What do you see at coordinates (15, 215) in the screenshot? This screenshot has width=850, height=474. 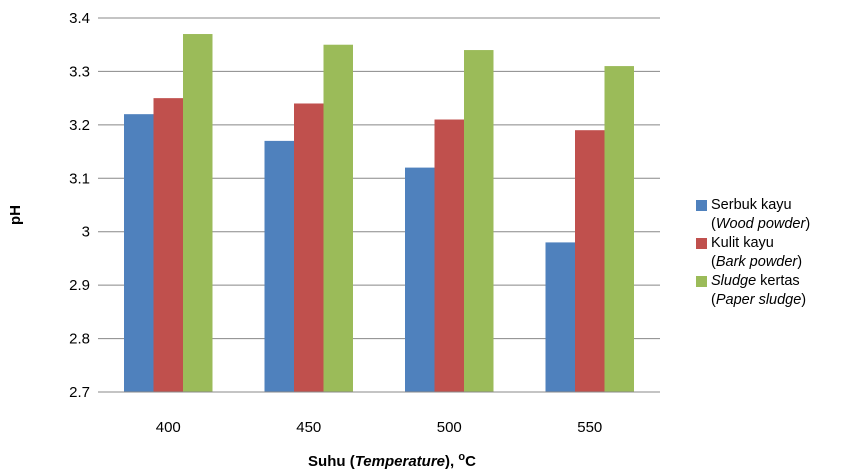 I see `y-axis-title: pH` at bounding box center [15, 215].